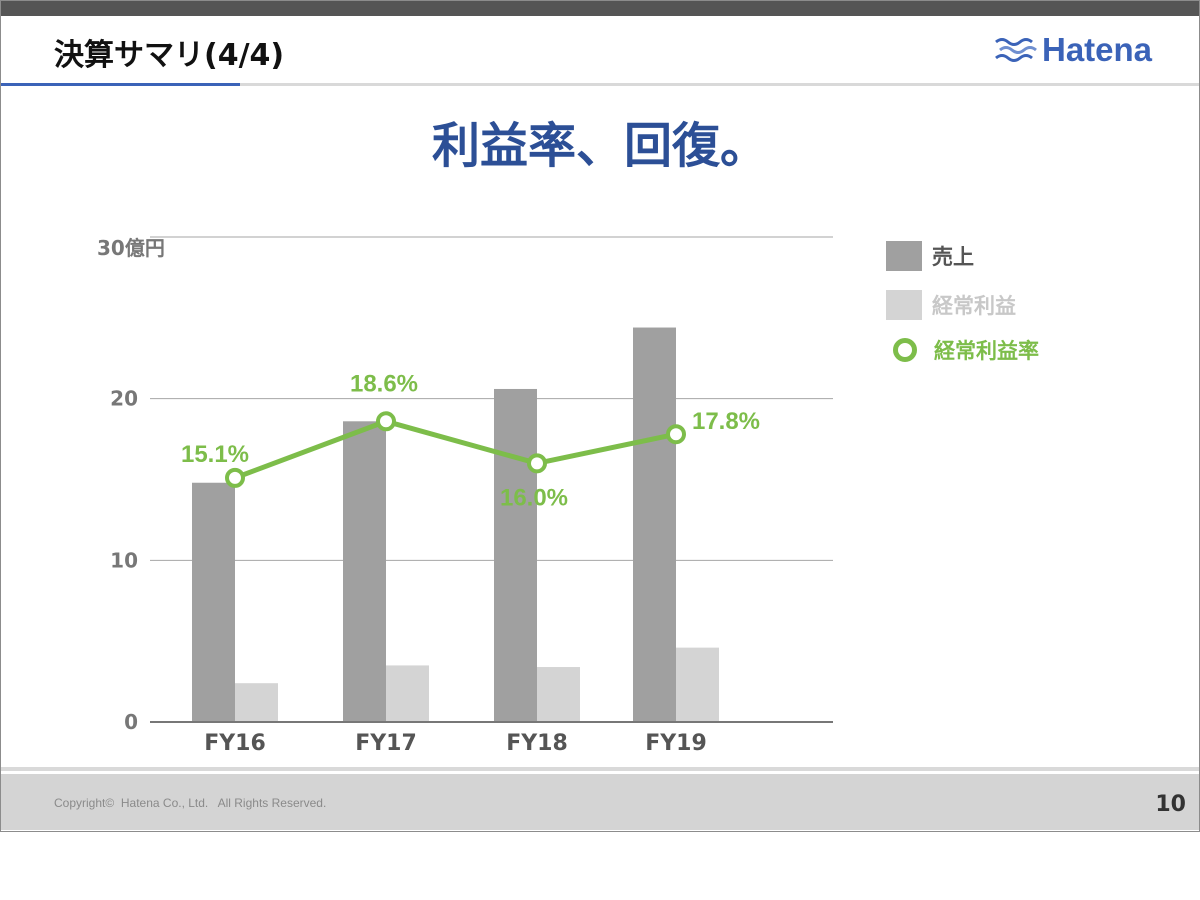 Image resolution: width=1200 pixels, height=900 pixels. Describe the element at coordinates (986, 351) in the screenshot. I see `legend-label-profit-margin: 経常利益率` at that location.